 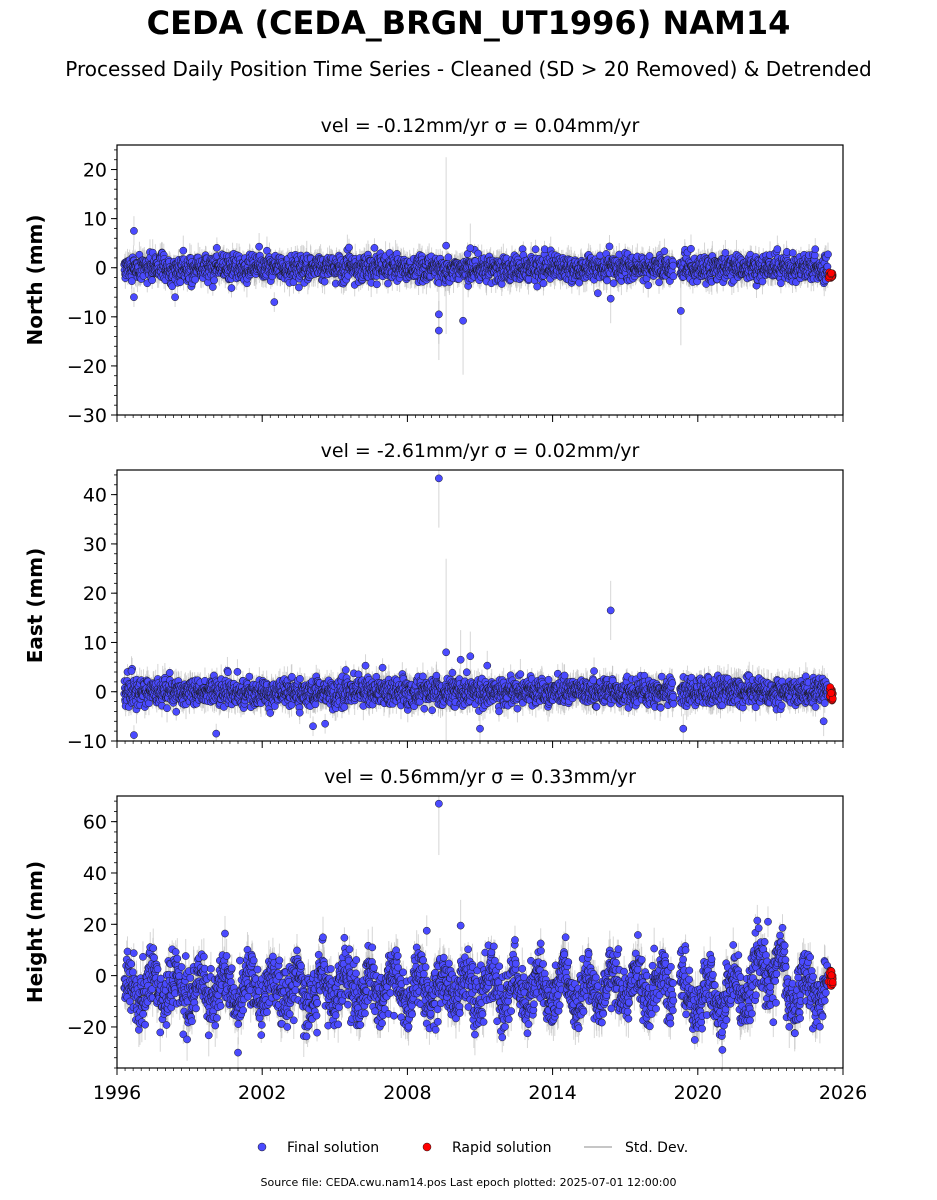 I want to click on chart-title: CEDA (CEDA_BRGN_UT1996) NAM14, so click(x=468, y=23).